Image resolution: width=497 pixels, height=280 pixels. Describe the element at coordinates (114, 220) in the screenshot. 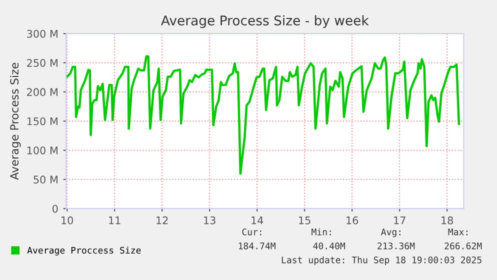

I see `x-tick-label: 11` at that location.